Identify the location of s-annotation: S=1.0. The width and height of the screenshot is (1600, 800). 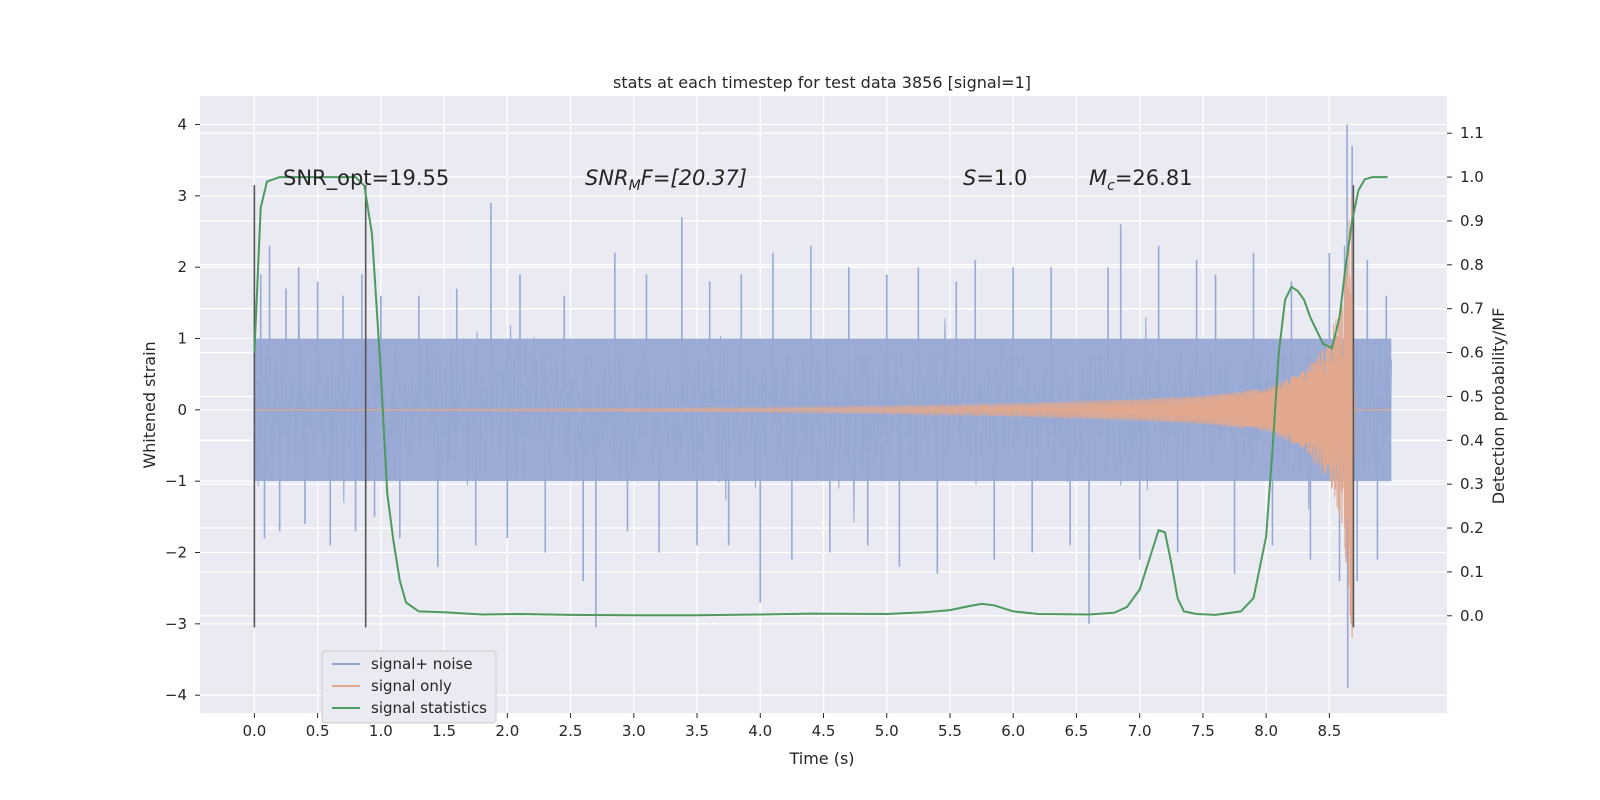
(995, 178).